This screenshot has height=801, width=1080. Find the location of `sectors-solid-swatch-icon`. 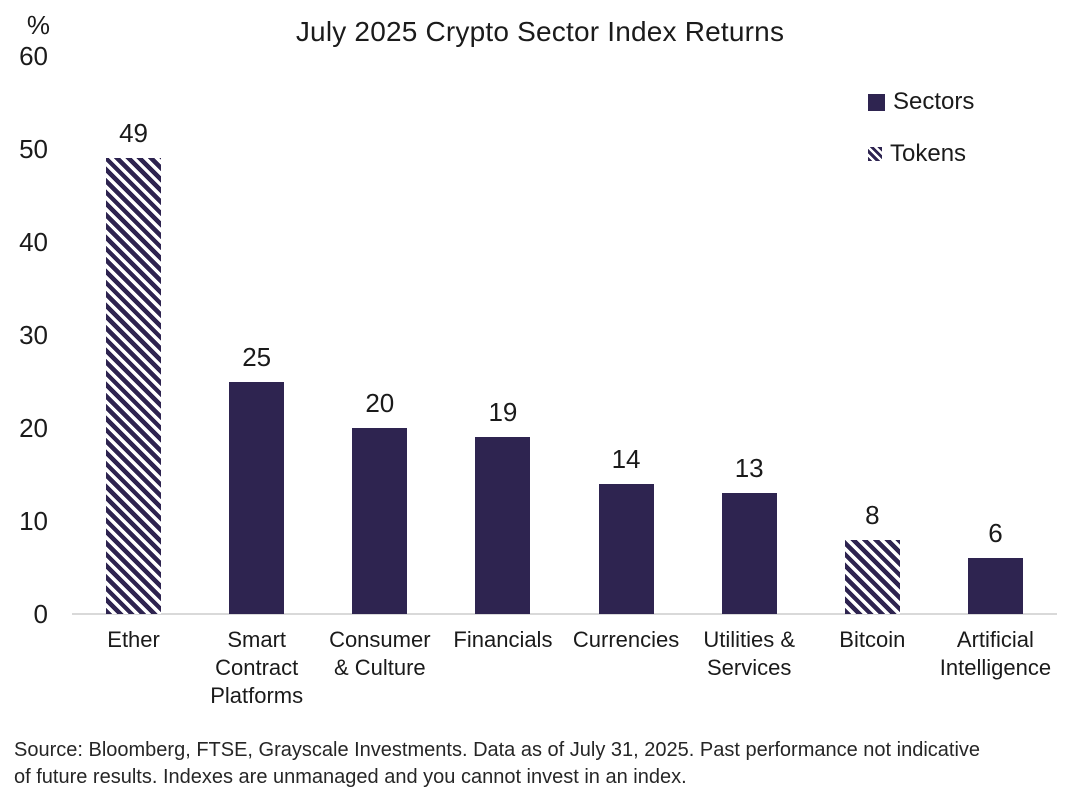

sectors-solid-swatch-icon is located at coordinates (876, 102).